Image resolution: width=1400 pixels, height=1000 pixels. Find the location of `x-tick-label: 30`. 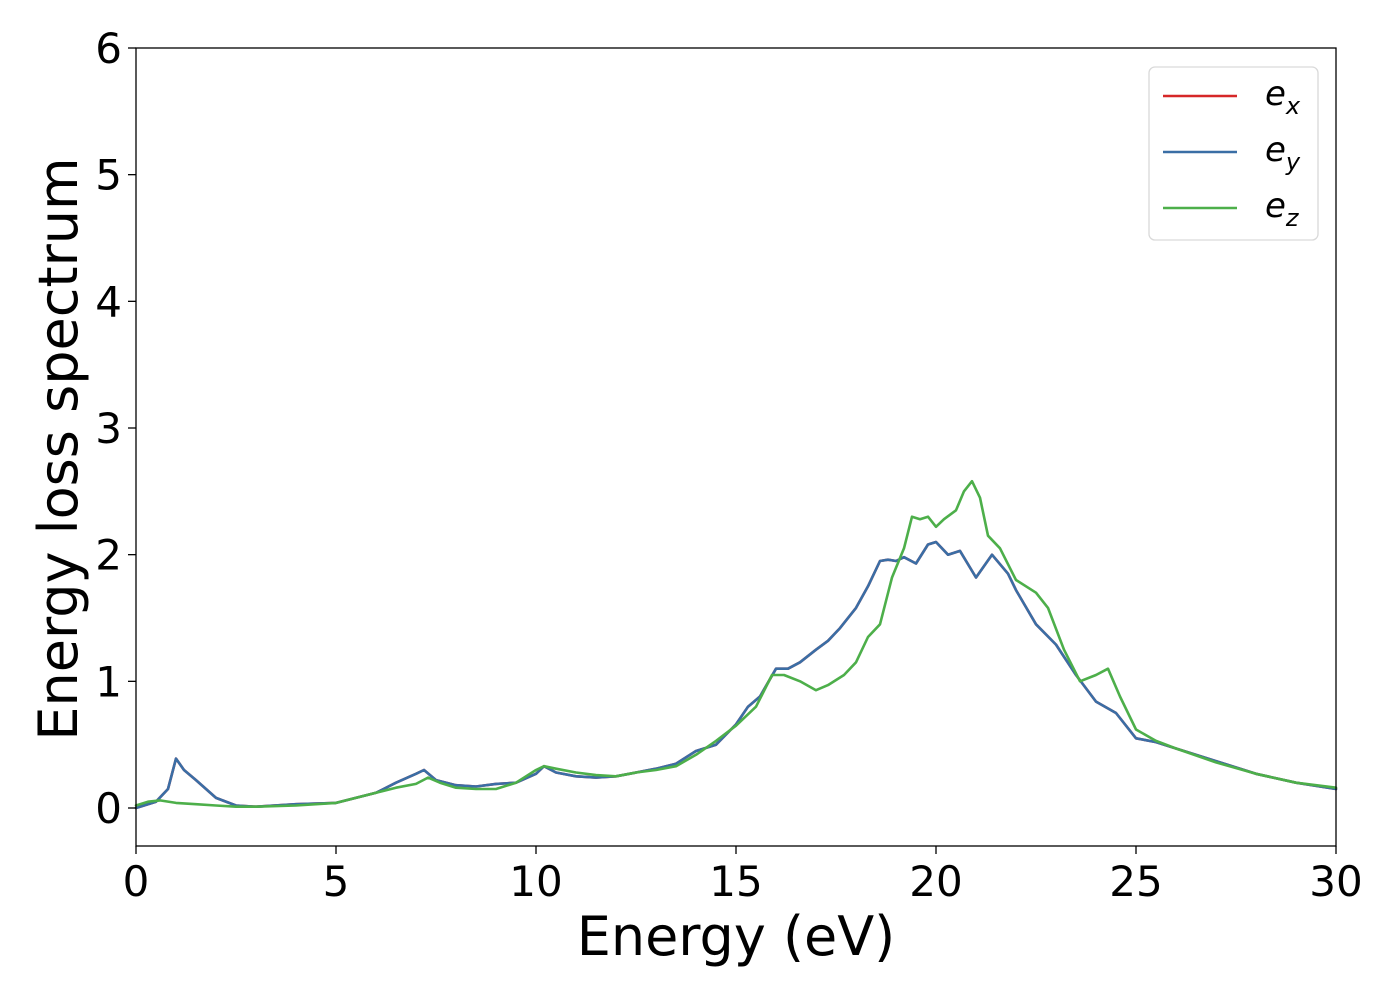

x-tick-label: 30 is located at coordinates (1335, 881).